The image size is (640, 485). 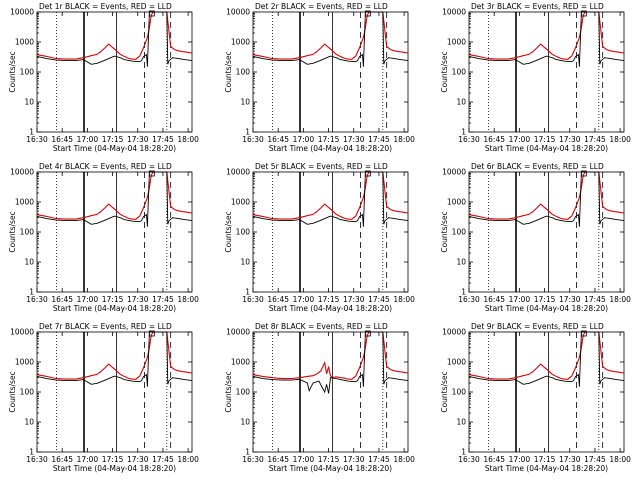 I want to click on panel-title: Det 5r BLACK = Events, RED = LLD, so click(x=321, y=166).